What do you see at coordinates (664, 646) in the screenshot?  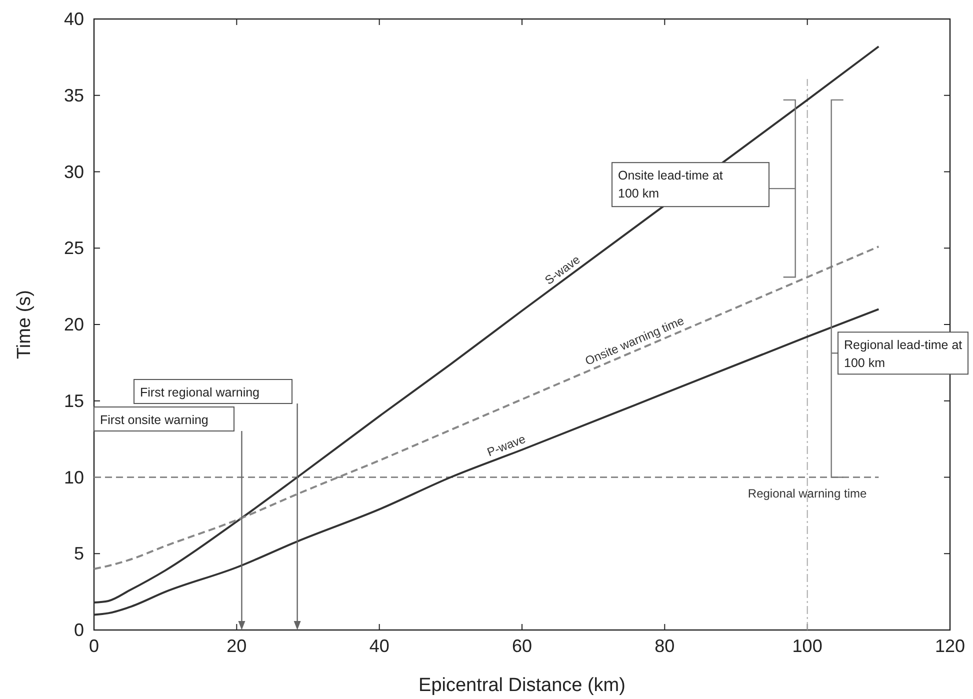 I see `x-tick-label: 80` at bounding box center [664, 646].